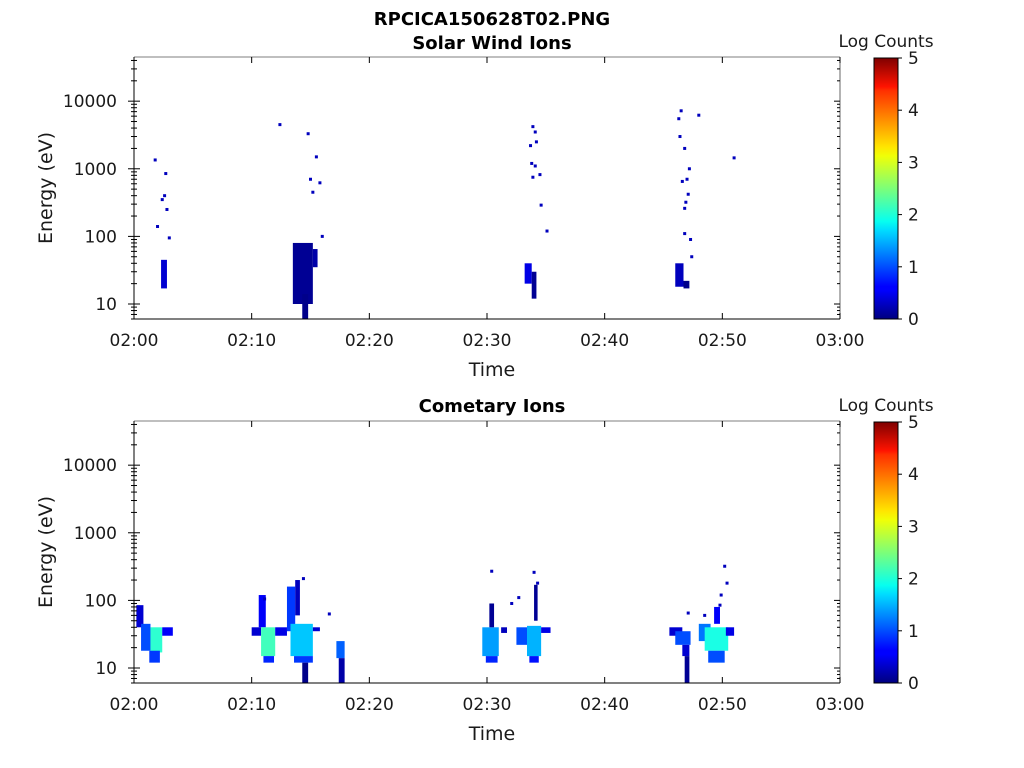 Image resolution: width=1024 pixels, height=768 pixels. Describe the element at coordinates (913, 527) in the screenshot. I see `colorbar-tick-label: 3` at that location.